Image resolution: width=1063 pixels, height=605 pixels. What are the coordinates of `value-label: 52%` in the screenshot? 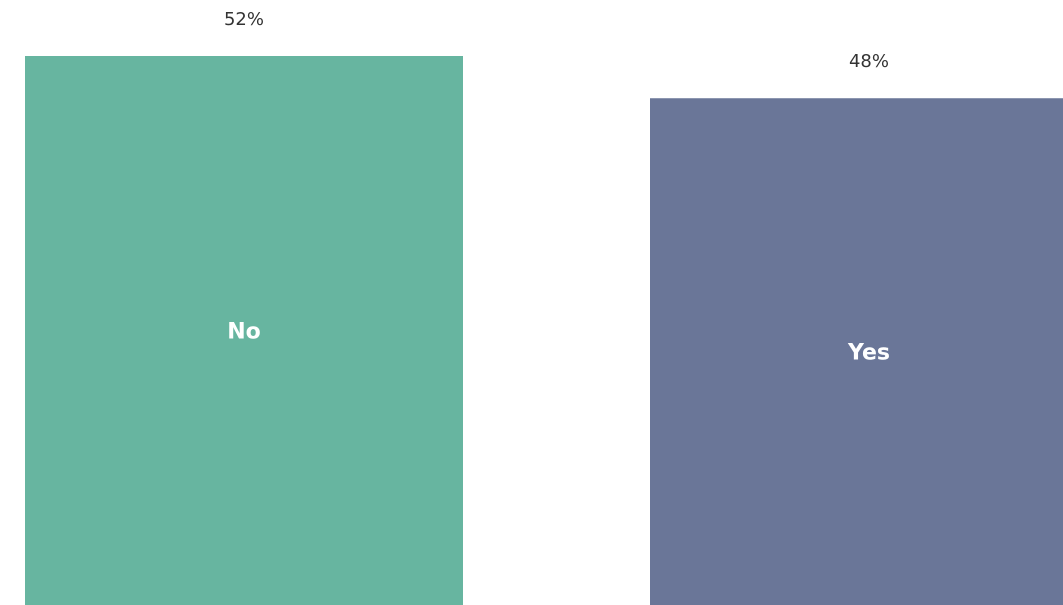 It's located at (244, 19).